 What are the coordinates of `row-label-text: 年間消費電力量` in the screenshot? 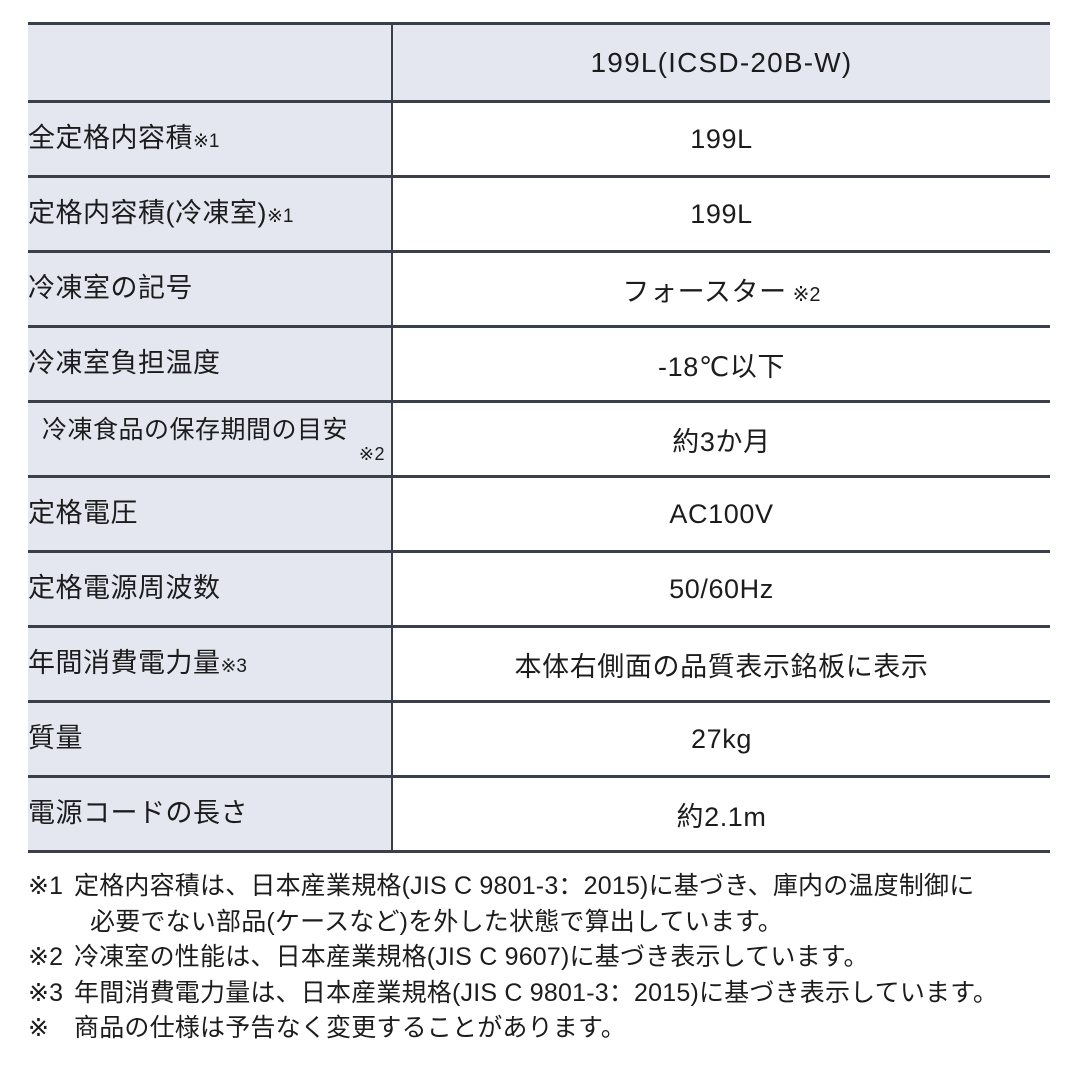 It's located at (124, 663).